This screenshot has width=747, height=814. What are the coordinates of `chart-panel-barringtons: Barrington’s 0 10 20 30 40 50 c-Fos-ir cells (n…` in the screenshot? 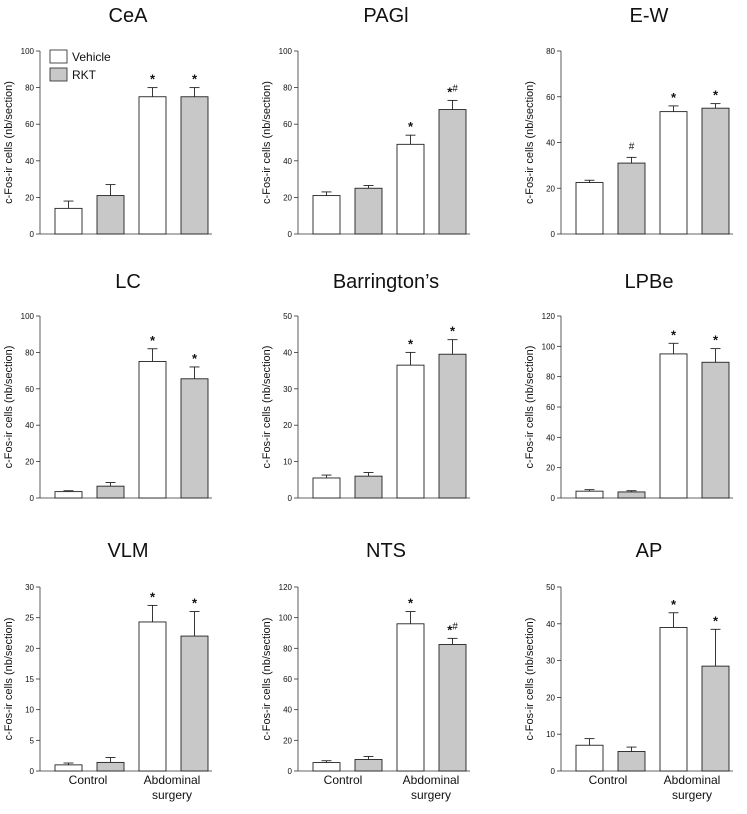 It's located at (365, 387).